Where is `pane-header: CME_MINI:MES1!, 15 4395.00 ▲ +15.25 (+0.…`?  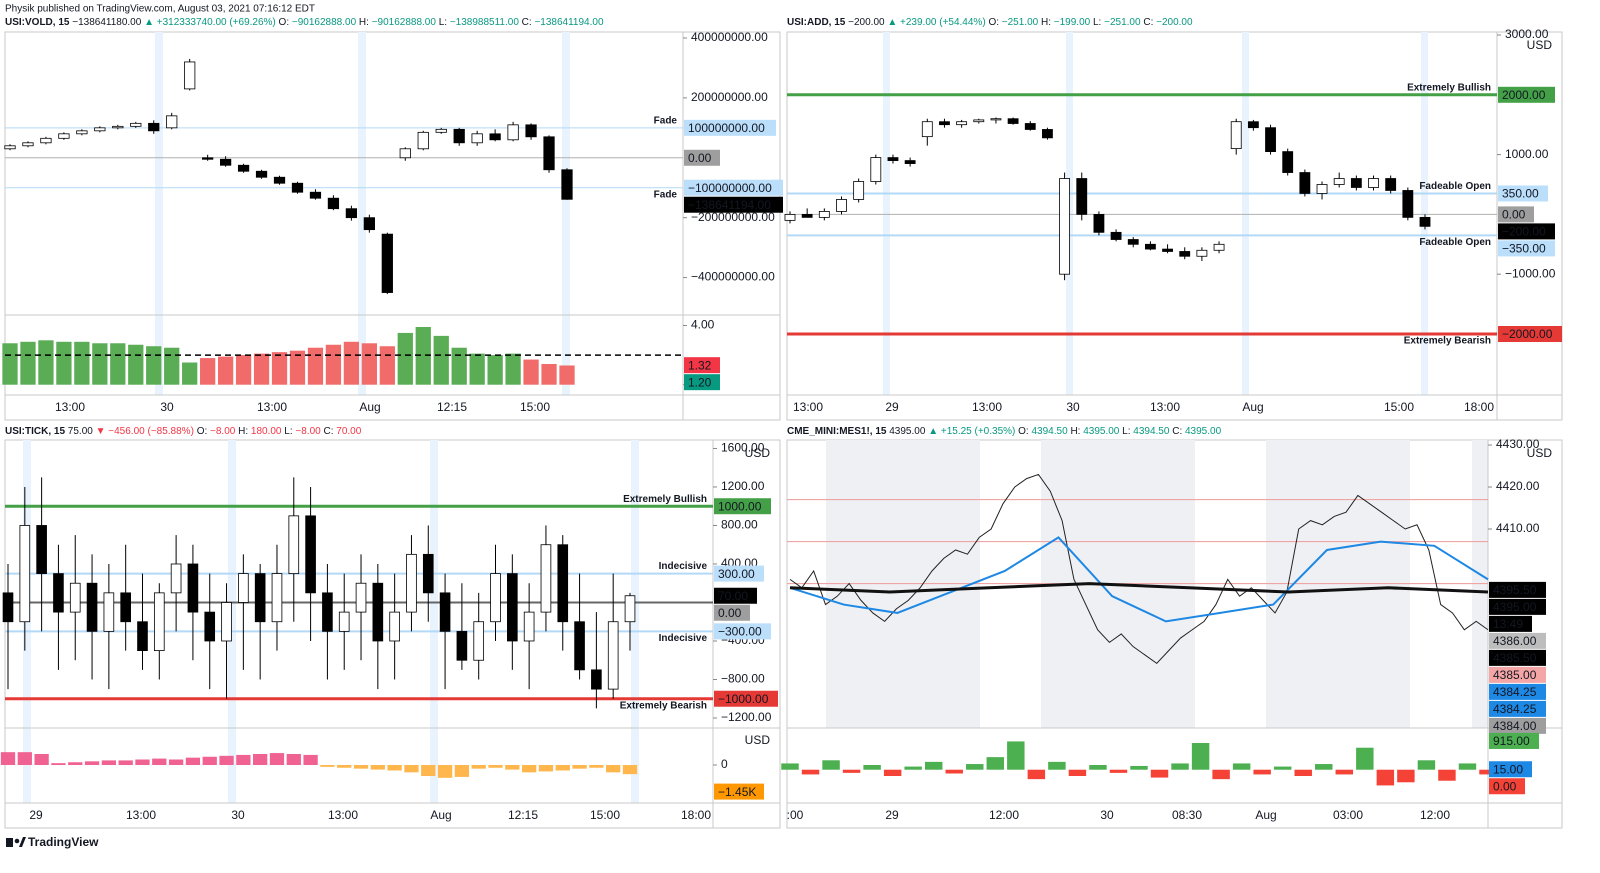
pane-header: CME_MINI:MES1!, 15 4395.00 ▲ +15.25 (+0.… is located at coordinates (1004, 431).